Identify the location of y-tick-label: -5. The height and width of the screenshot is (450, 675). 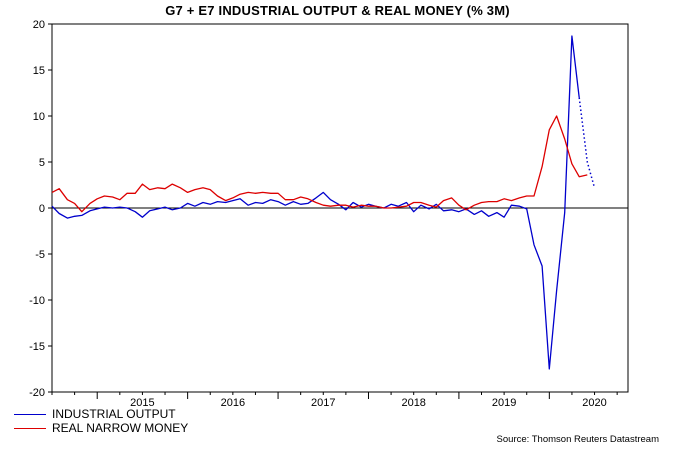
(40, 255).